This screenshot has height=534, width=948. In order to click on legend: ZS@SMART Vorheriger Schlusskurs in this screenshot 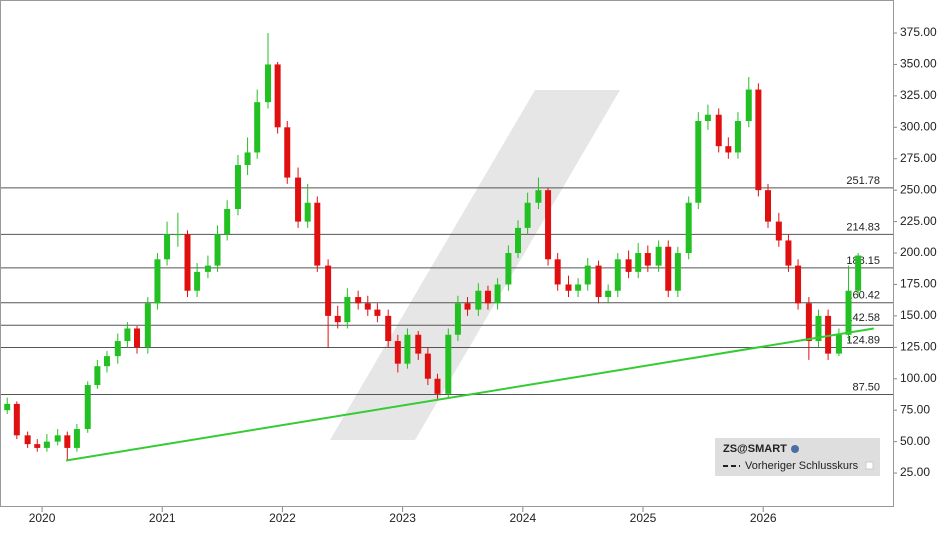, I will do `click(797, 457)`.